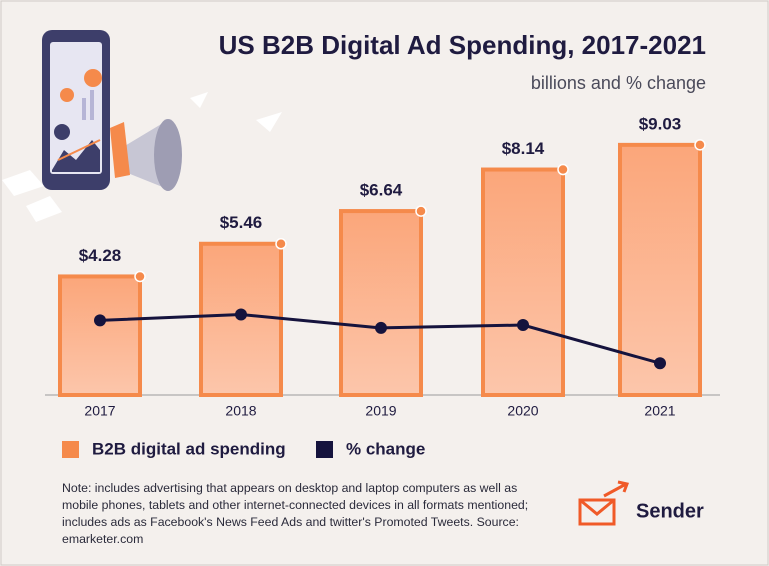  I want to click on x-tick-label: 2019, so click(380, 411).